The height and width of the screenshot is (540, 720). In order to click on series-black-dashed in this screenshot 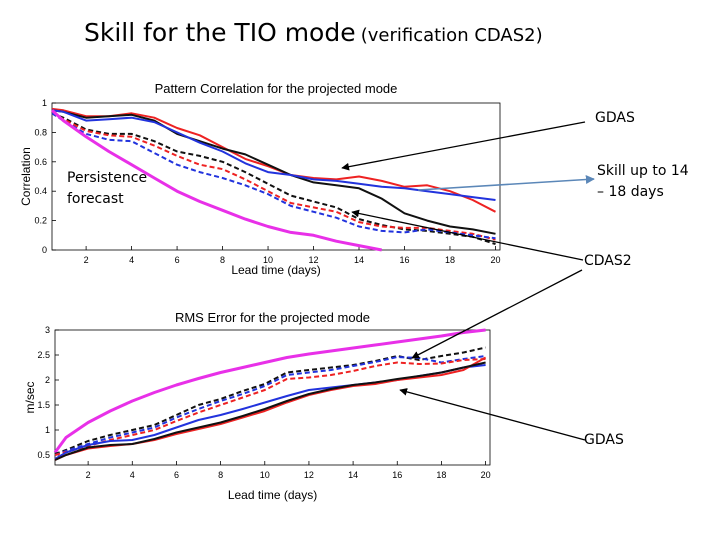, I will do `click(270, 400)`.